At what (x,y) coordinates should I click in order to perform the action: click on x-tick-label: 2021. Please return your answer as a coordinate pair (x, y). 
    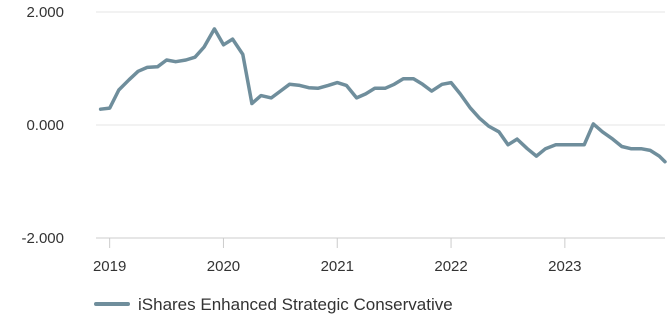
    Looking at the image, I should click on (337, 266).